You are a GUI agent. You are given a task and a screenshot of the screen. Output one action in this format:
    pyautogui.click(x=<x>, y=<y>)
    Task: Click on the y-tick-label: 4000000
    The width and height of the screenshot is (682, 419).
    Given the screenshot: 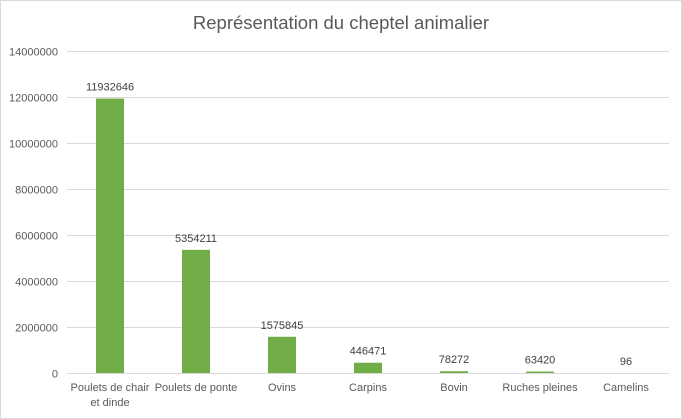 What is the action you would take?
    pyautogui.click(x=36, y=283)
    